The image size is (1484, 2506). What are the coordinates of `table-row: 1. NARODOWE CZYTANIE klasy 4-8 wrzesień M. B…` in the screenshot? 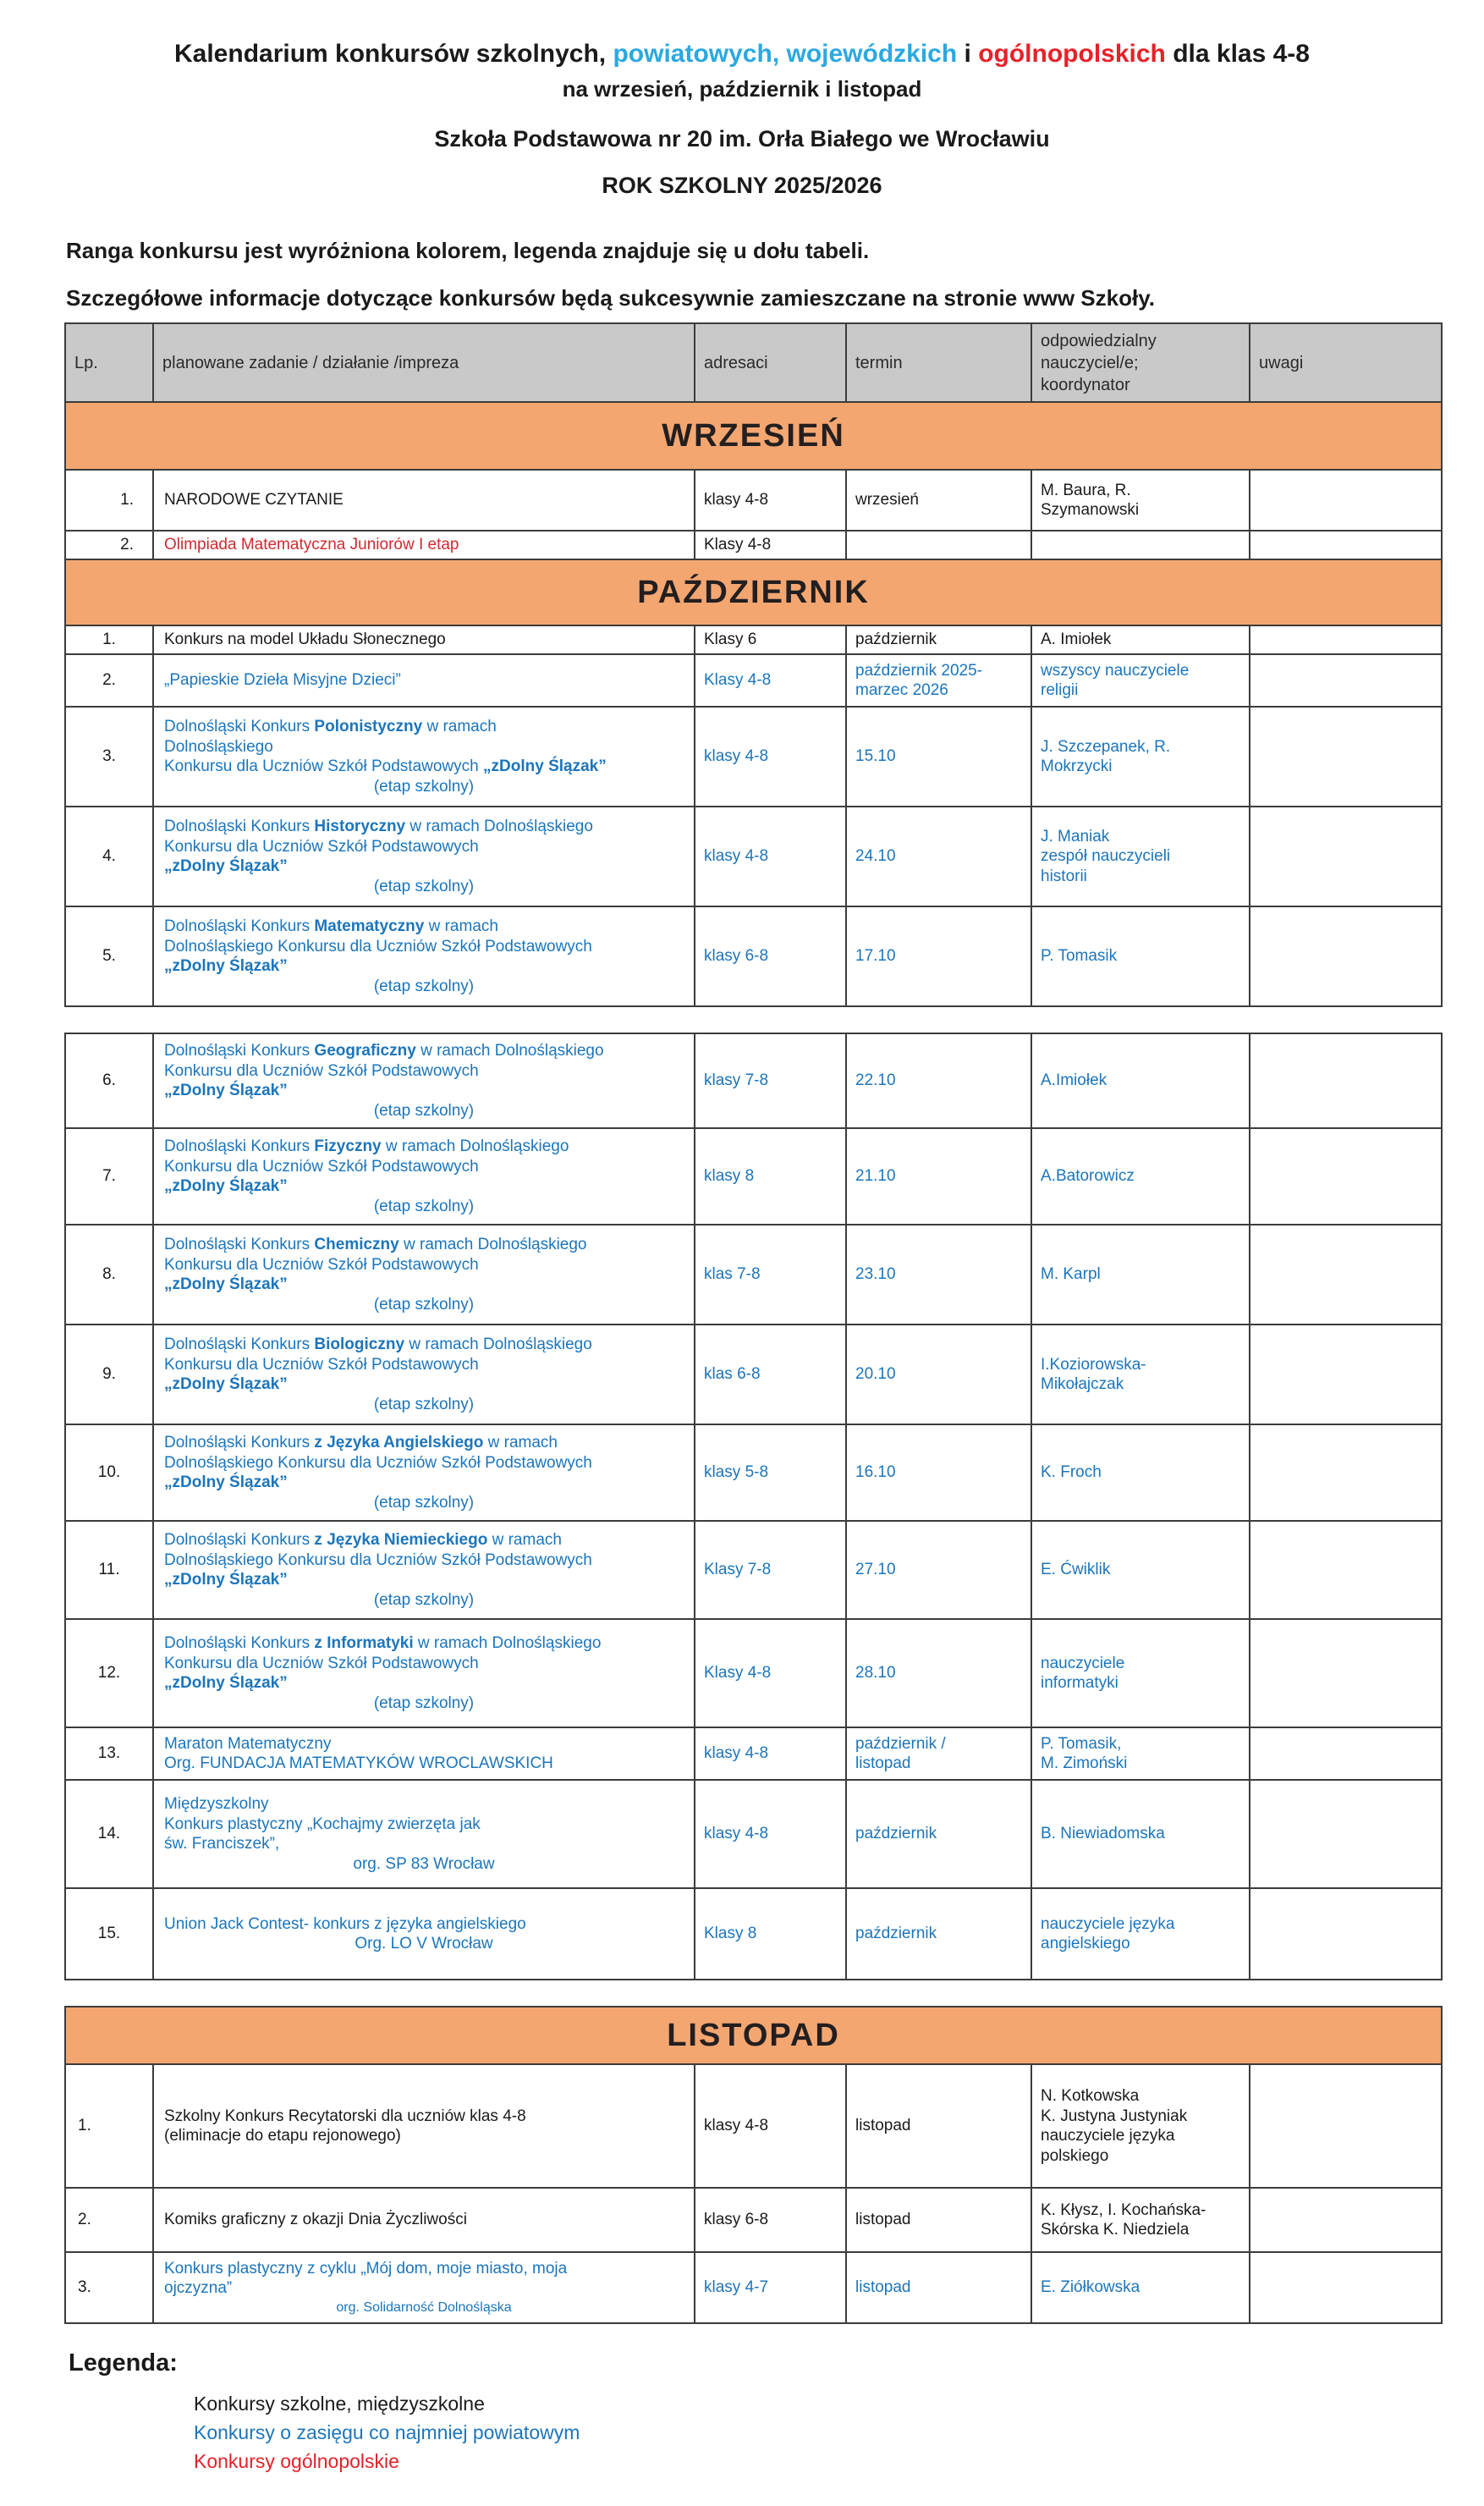 It's located at (753, 501).